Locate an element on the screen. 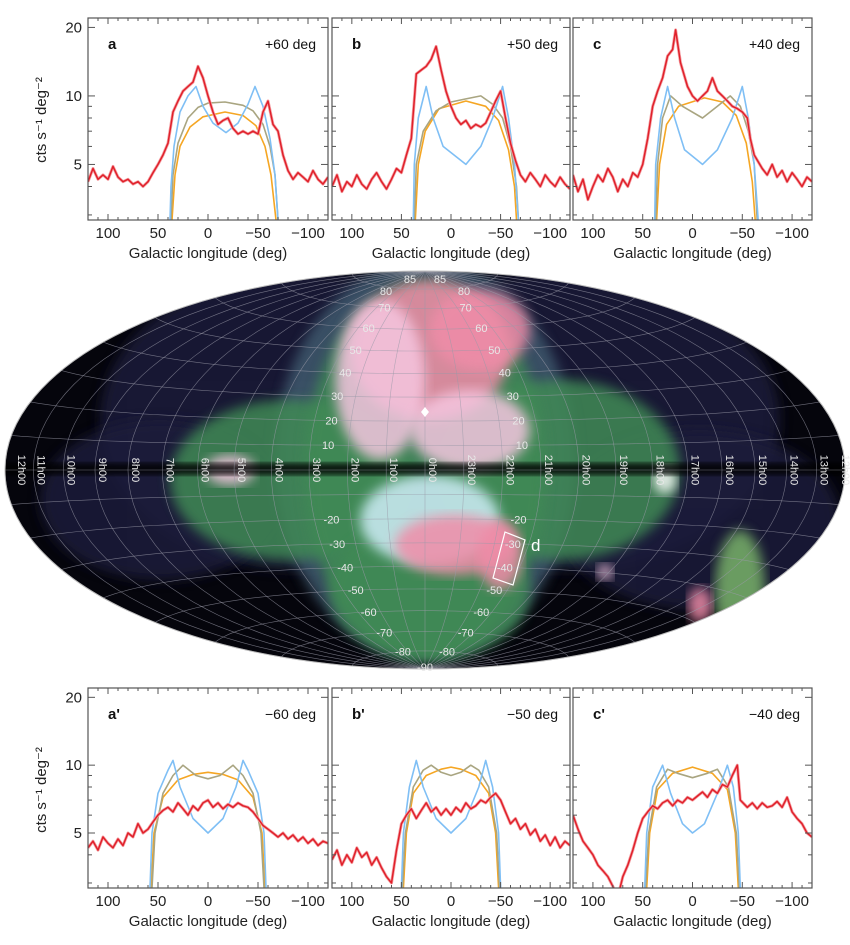  hour-label: 16h00 is located at coordinates (729, 470).